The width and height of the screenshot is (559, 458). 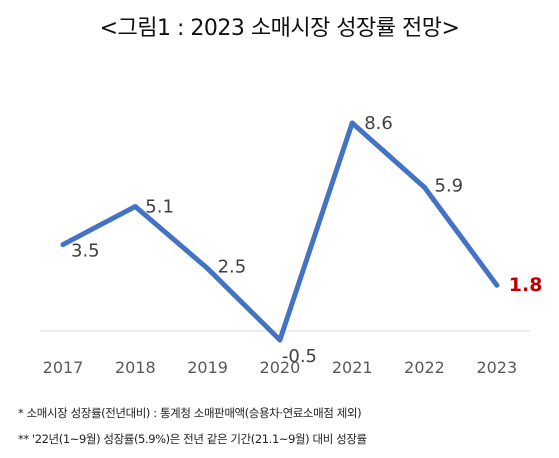 What do you see at coordinates (208, 268) in the screenshot?
I see `data-point-2019` at bounding box center [208, 268].